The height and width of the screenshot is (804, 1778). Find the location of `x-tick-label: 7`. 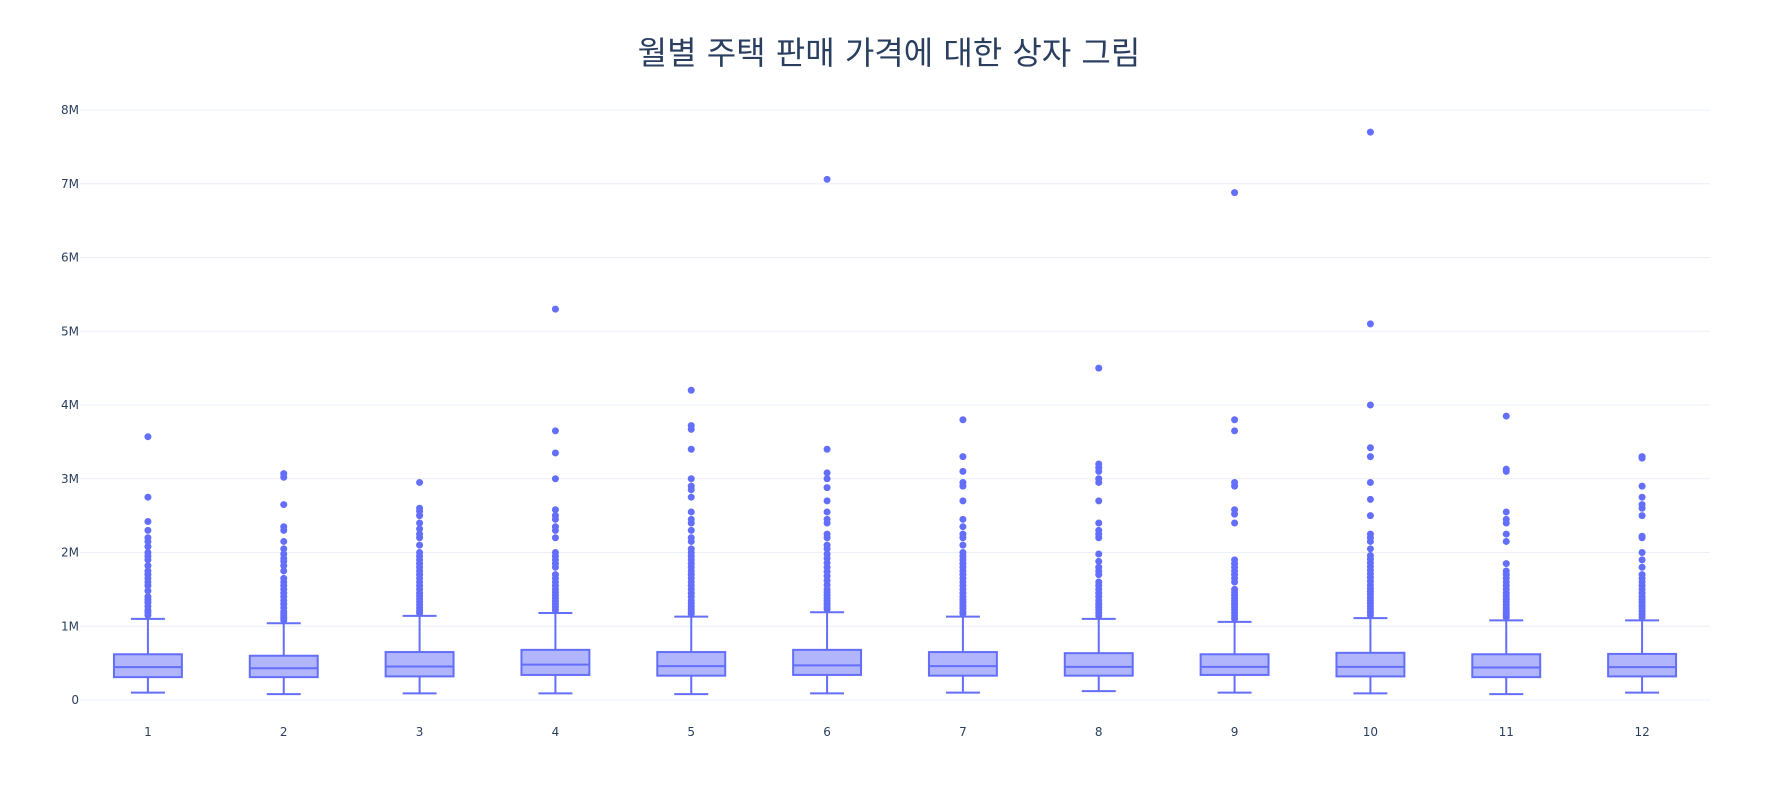

x-tick-label: 7 is located at coordinates (963, 732).